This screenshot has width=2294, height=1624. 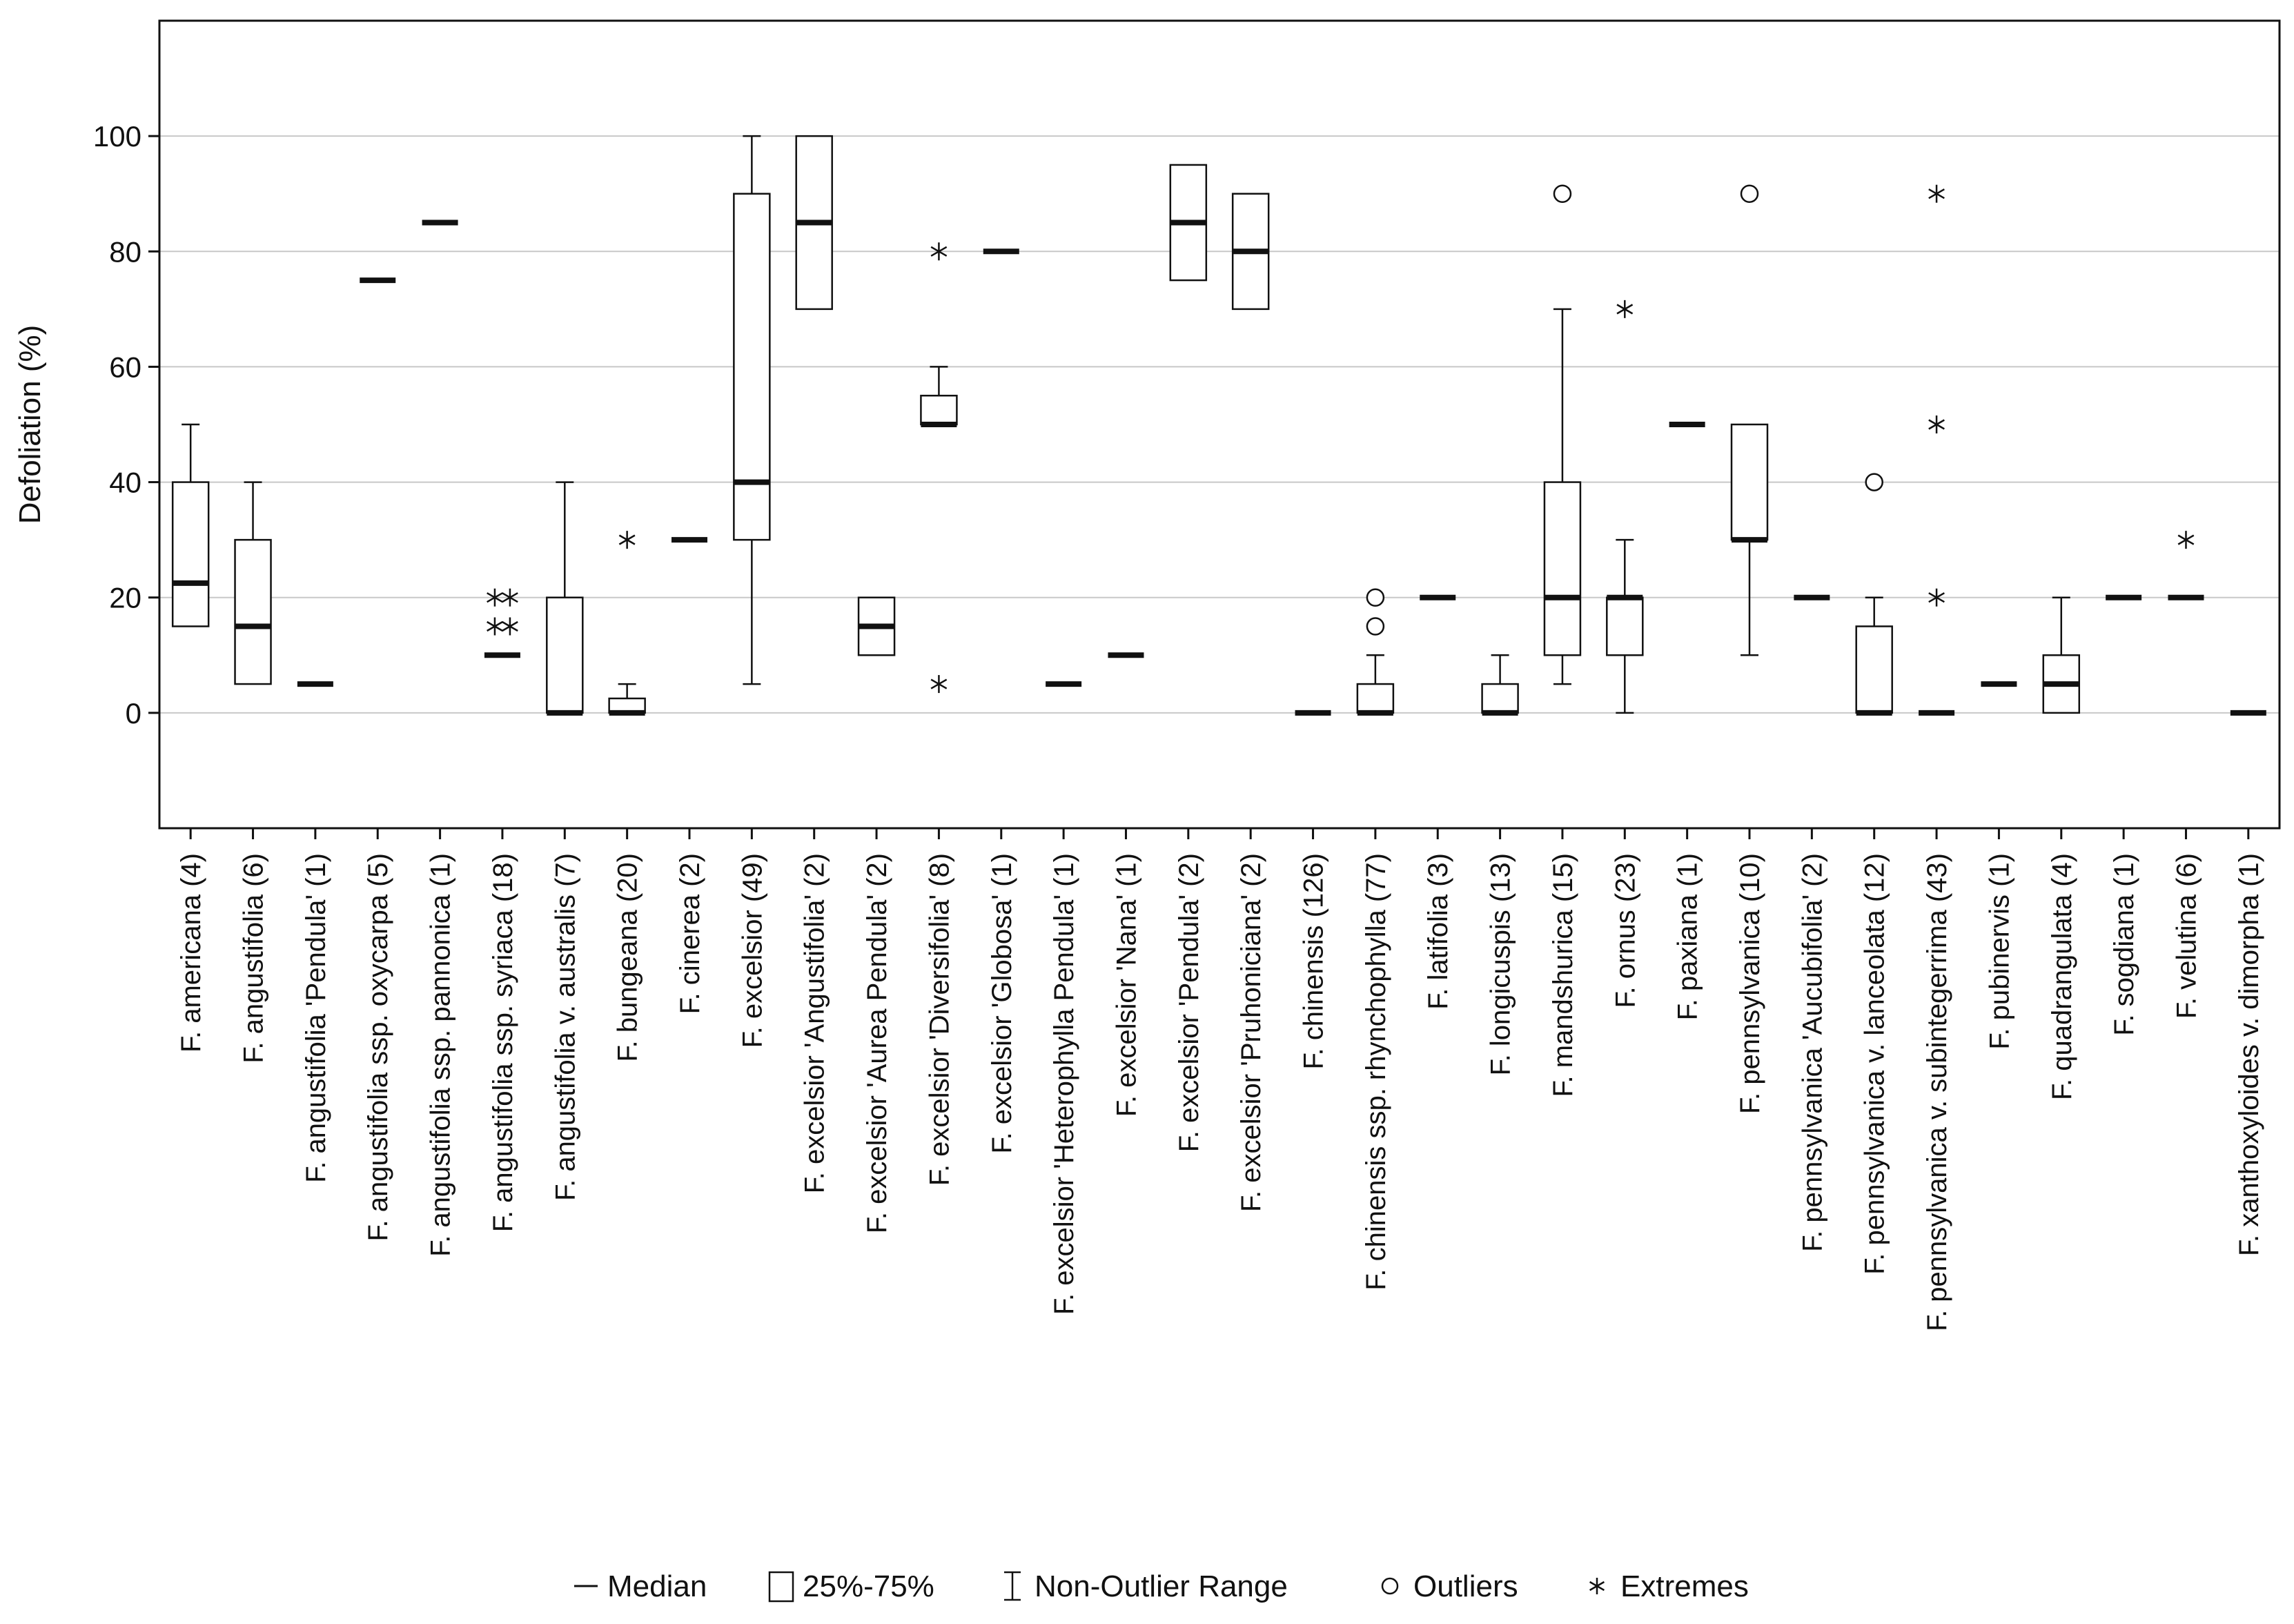 I want to click on category-label: F. bungeana (20), so click(x=628, y=957).